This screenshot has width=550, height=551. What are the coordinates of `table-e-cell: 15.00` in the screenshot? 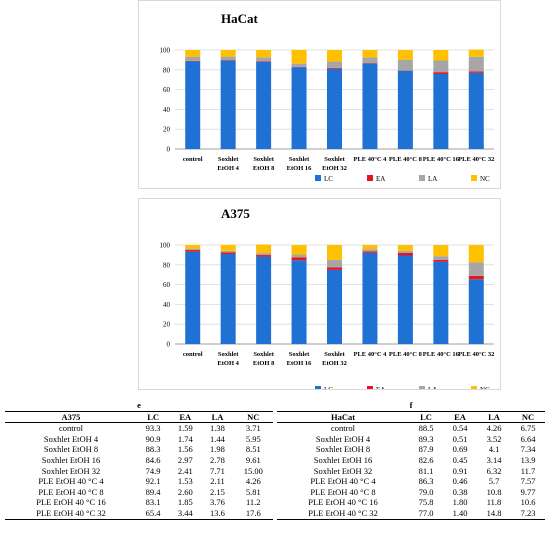 It's located at (253, 470).